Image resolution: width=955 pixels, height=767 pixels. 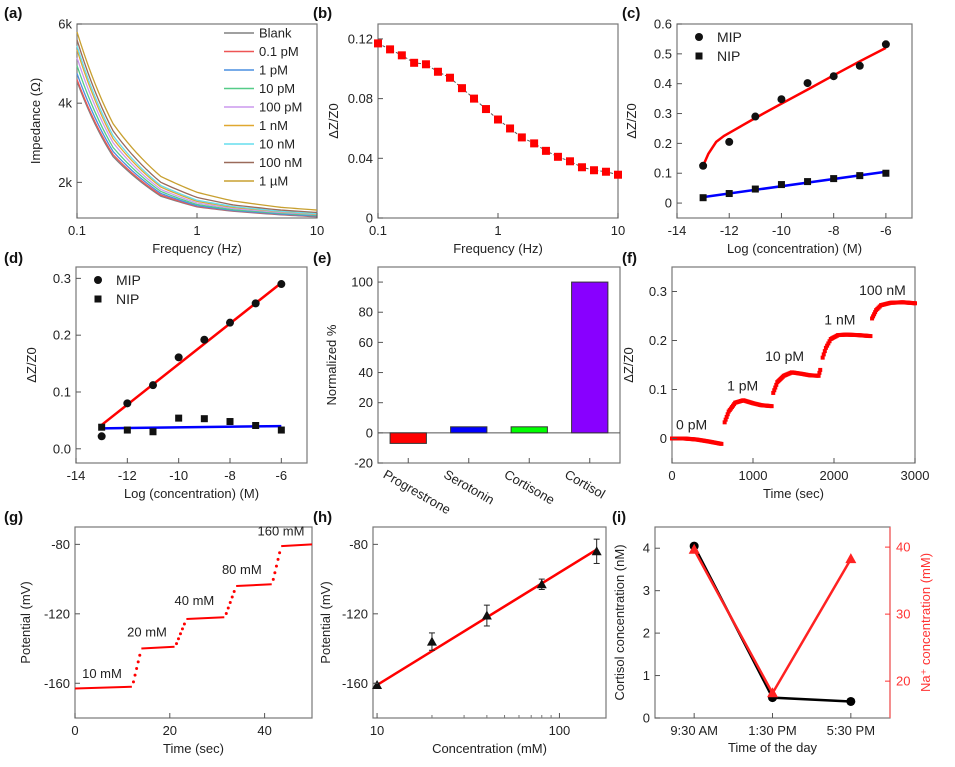 I want to click on series-line-cortisol, so click(x=772, y=624).